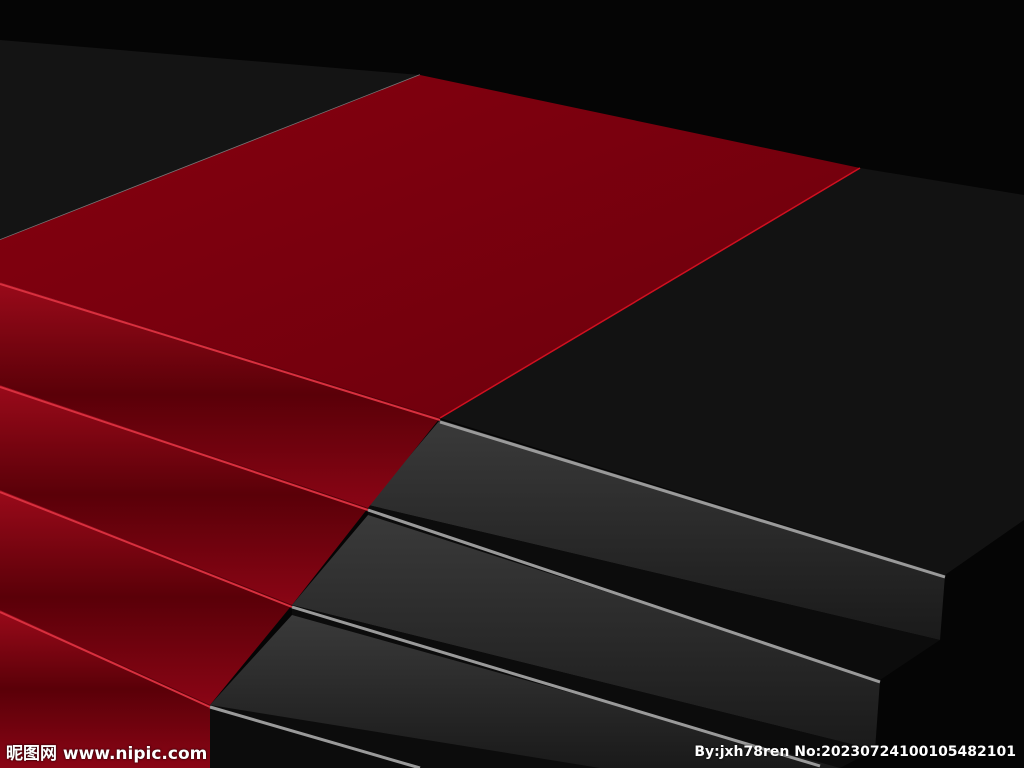 The width and height of the screenshot is (1024, 768). I want to click on watermark-site: 昵图网 www.nipic.com, so click(107, 754).